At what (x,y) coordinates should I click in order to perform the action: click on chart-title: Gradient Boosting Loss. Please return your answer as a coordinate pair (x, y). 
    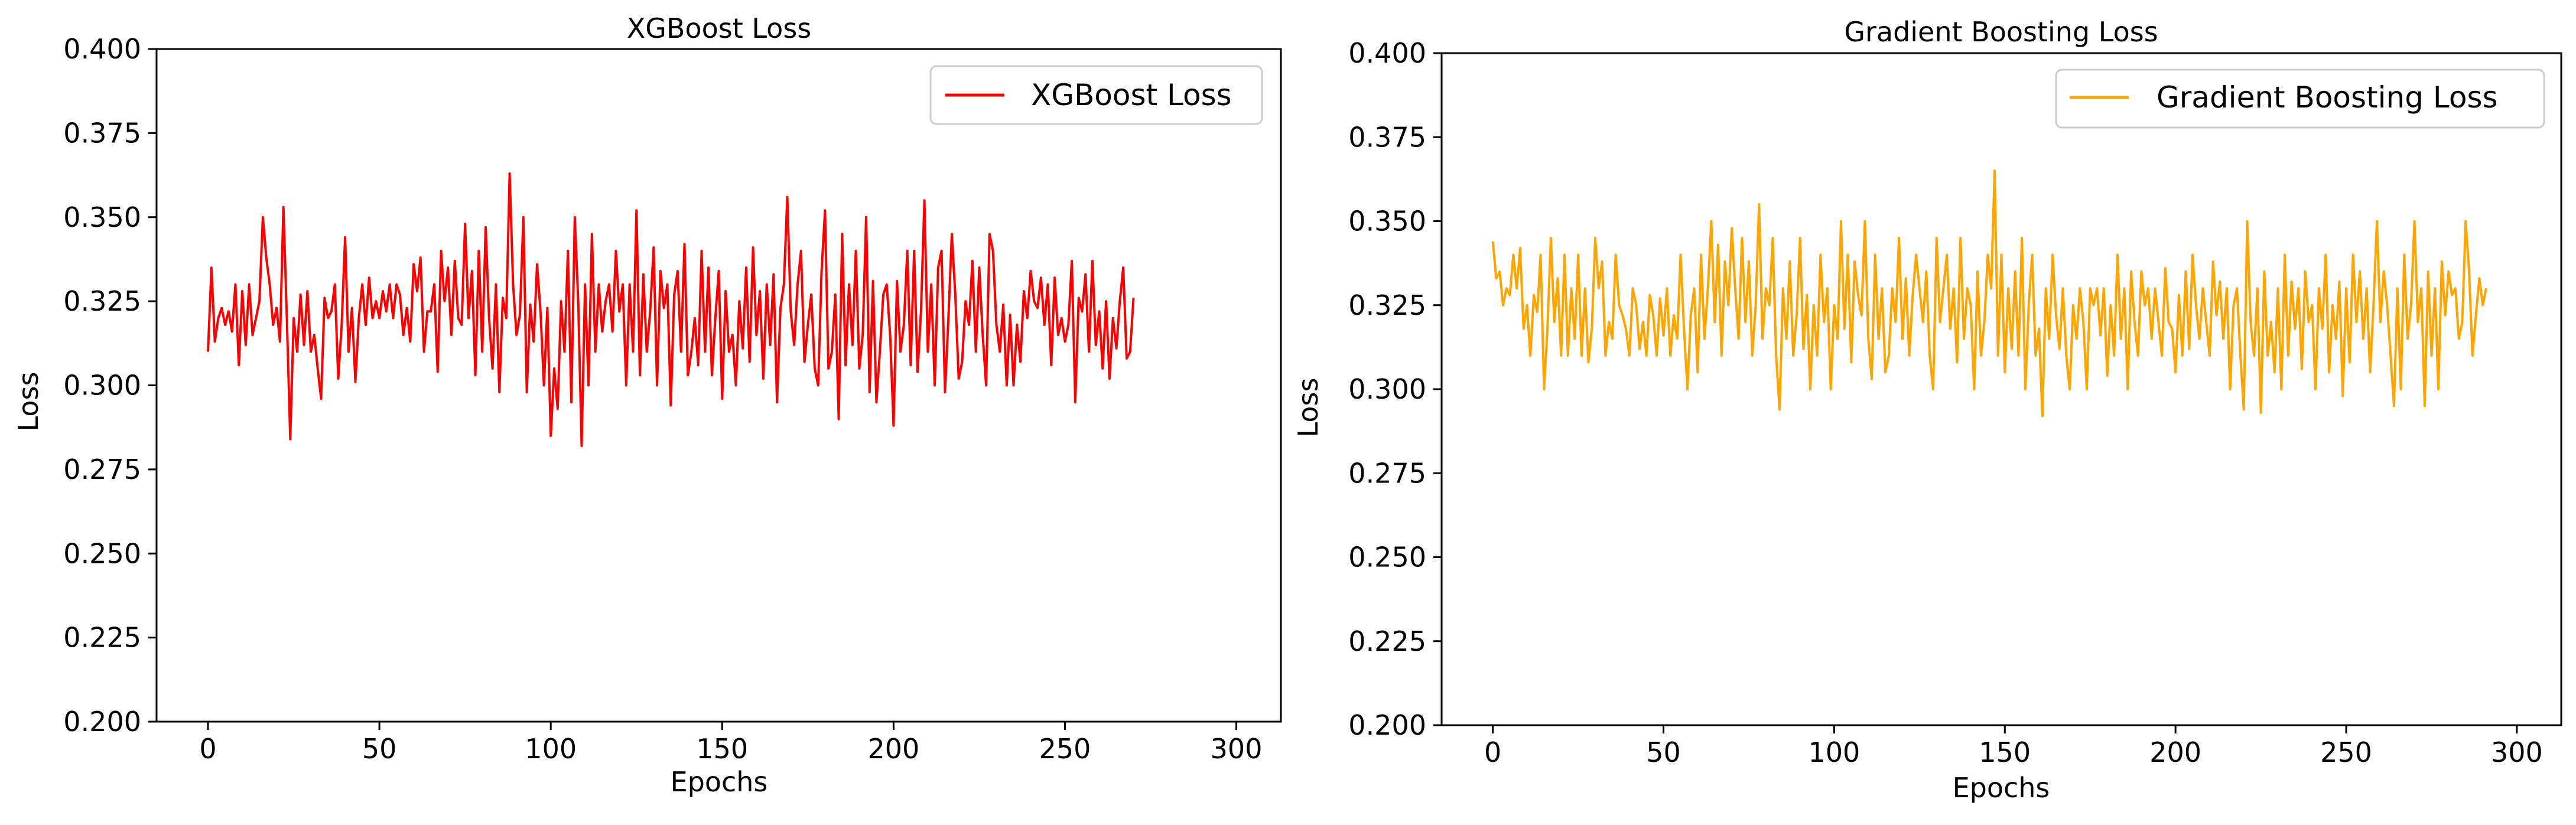
    Looking at the image, I should click on (2001, 32).